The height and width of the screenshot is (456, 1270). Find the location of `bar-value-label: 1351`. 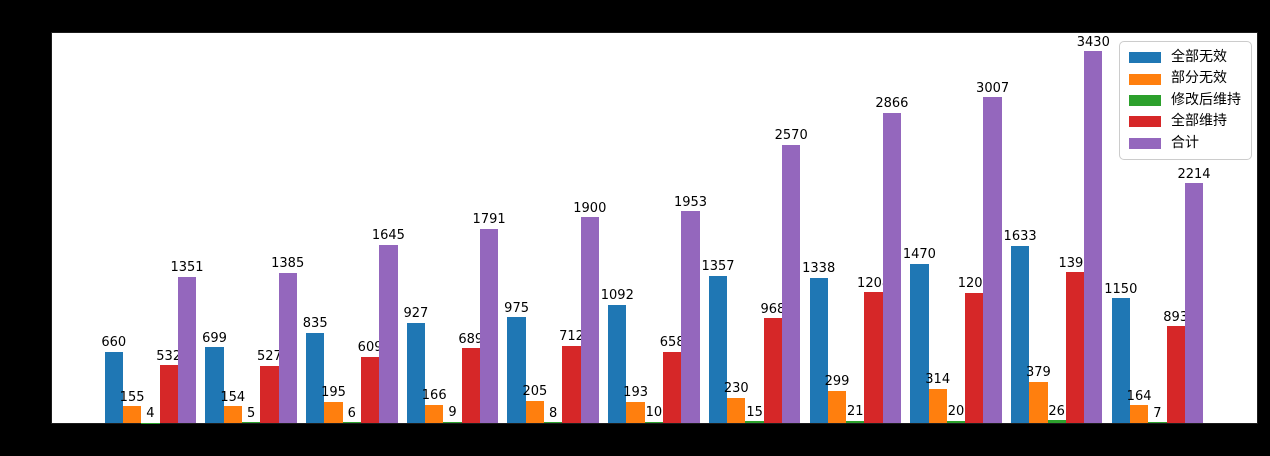

bar-value-label: 1351 is located at coordinates (187, 267).